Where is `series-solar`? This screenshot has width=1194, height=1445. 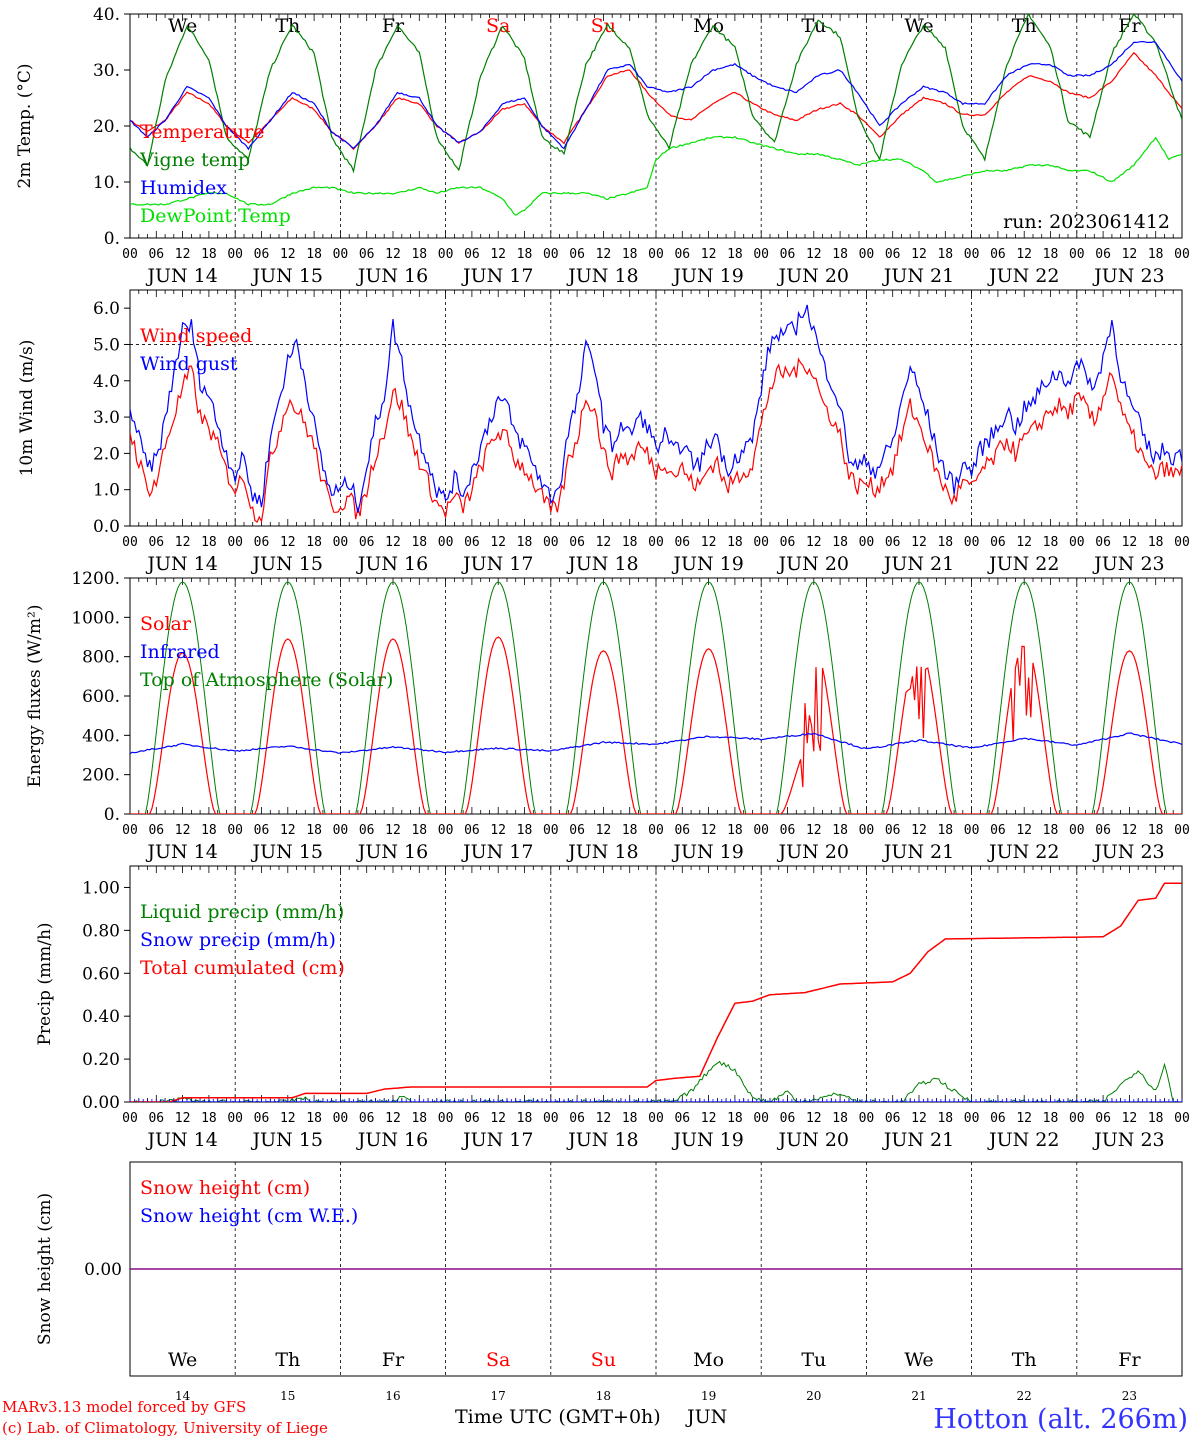
series-solar is located at coordinates (656, 725).